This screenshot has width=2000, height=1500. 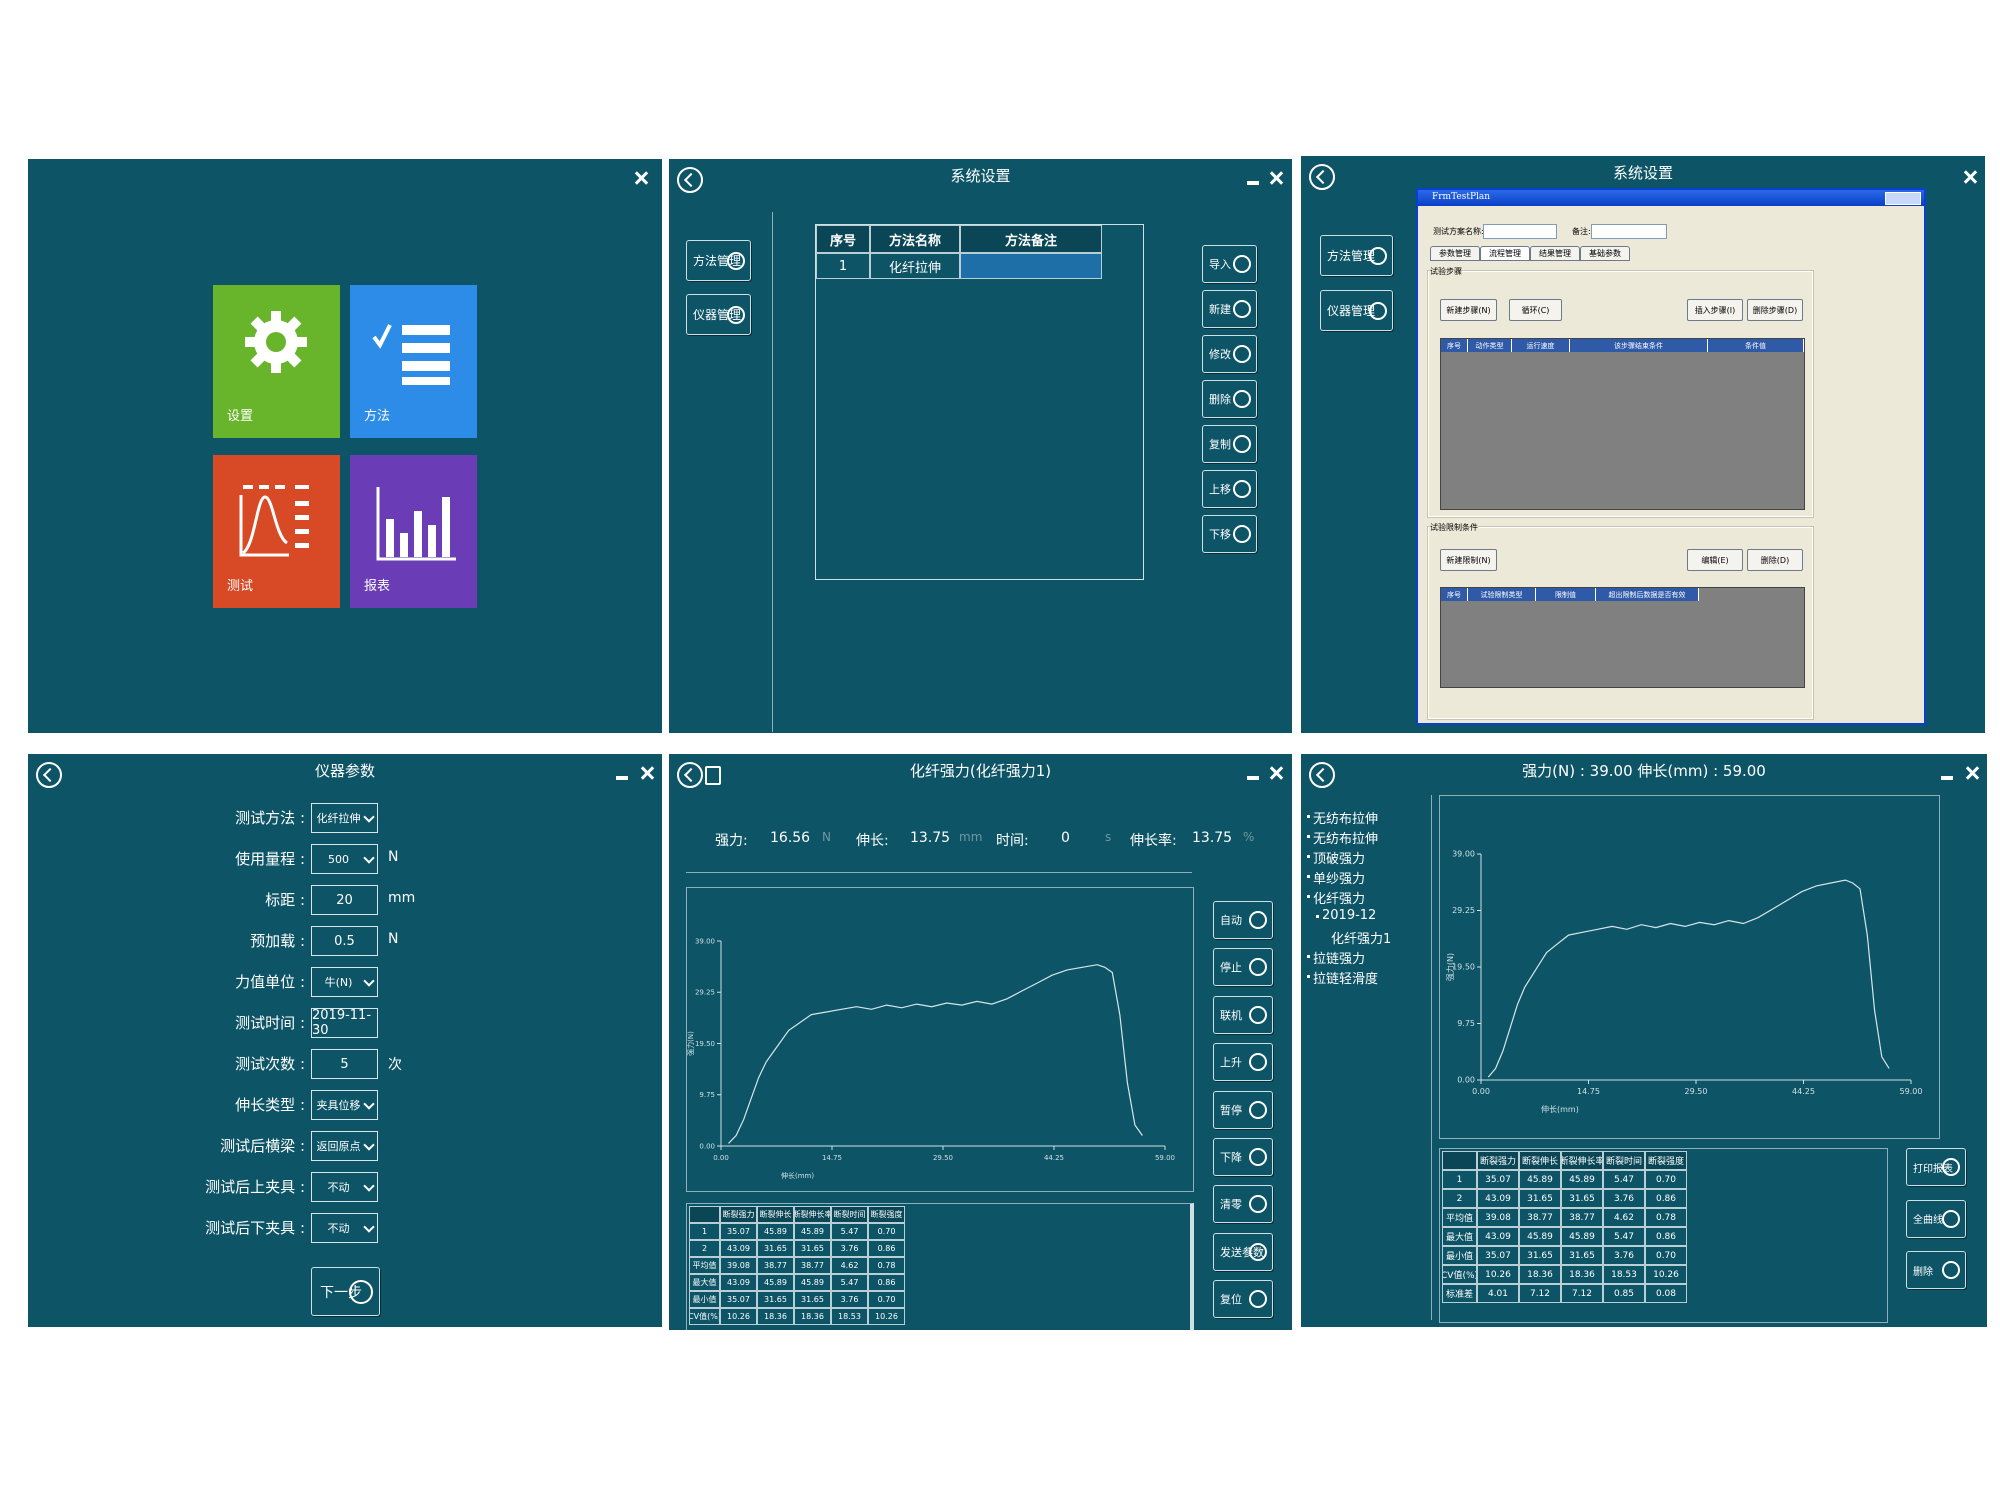 What do you see at coordinates (344, 859) in the screenshot?
I see `field-input: 500` at bounding box center [344, 859].